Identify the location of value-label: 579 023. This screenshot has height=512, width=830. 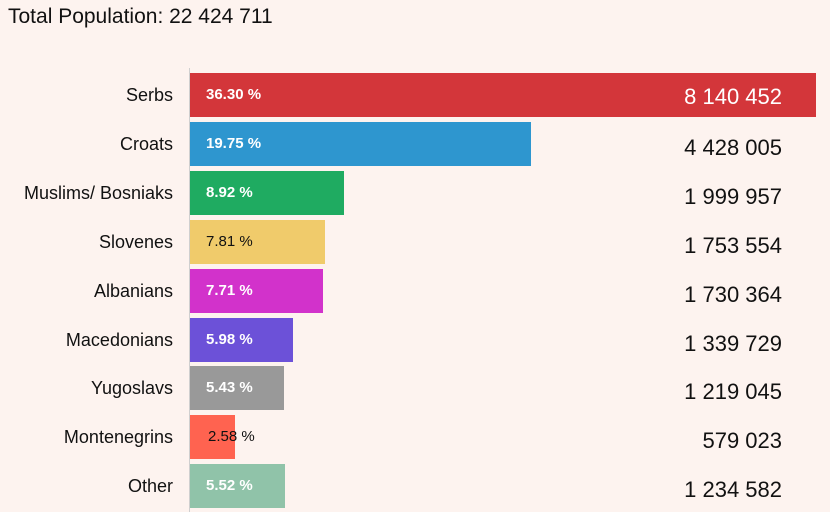
(742, 440).